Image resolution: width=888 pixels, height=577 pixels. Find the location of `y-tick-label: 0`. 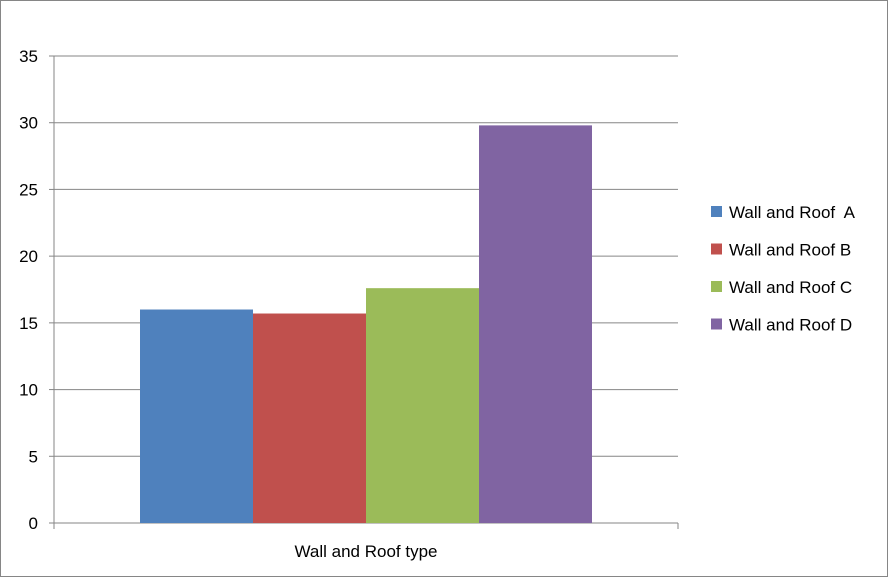

y-tick-label: 0 is located at coordinates (33, 523).